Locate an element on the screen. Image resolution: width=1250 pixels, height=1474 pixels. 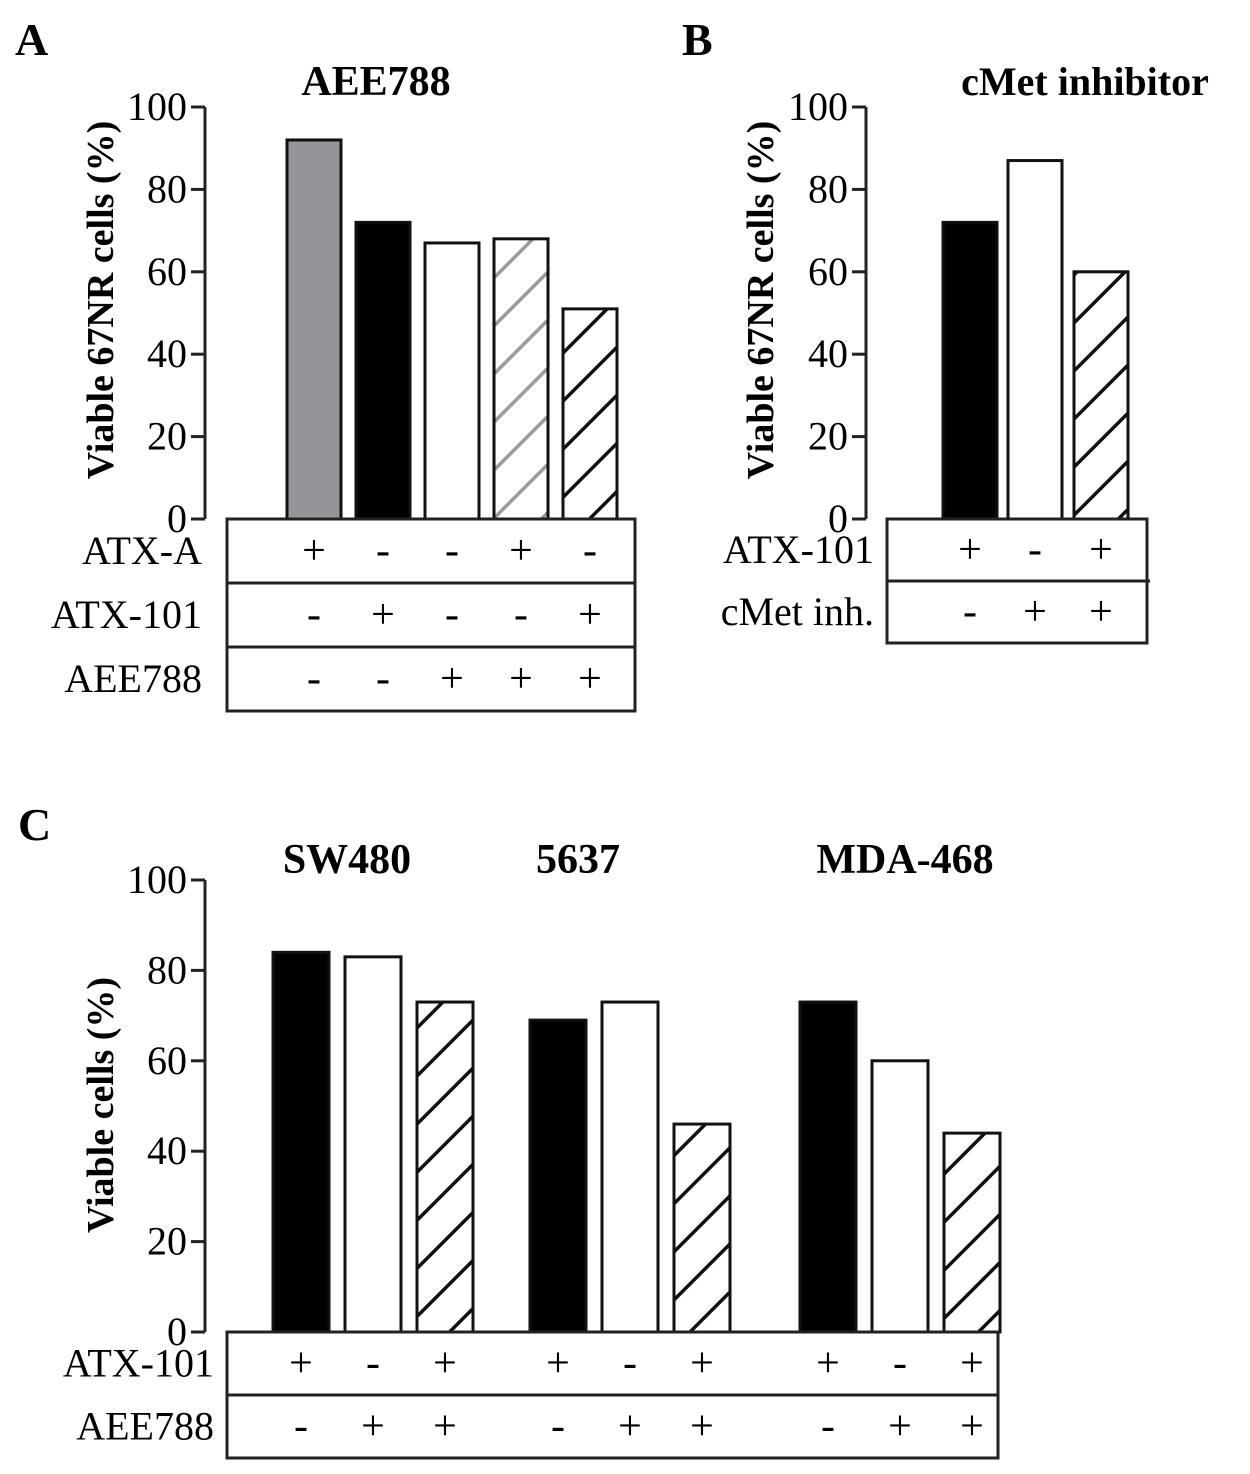
panel-b-condition-label: cMet inh. is located at coordinates (797, 611).